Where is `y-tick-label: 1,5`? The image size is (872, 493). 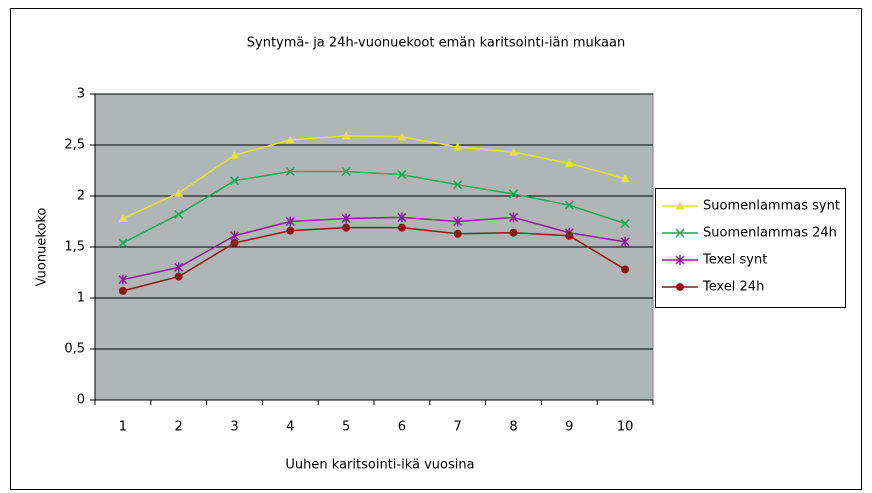 y-tick-label: 1,5 is located at coordinates (74, 247).